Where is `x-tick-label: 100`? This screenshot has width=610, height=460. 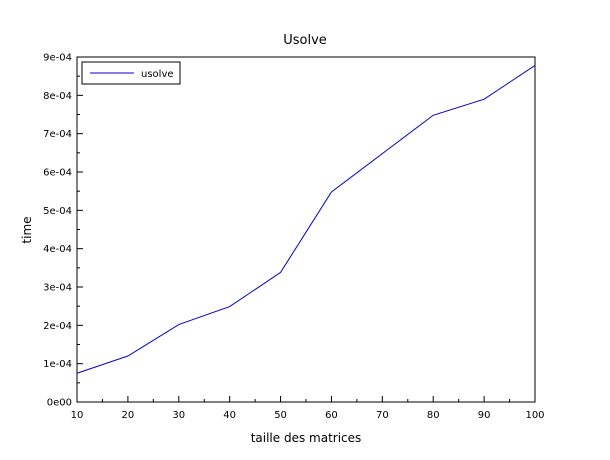
x-tick-label: 100 is located at coordinates (534, 415).